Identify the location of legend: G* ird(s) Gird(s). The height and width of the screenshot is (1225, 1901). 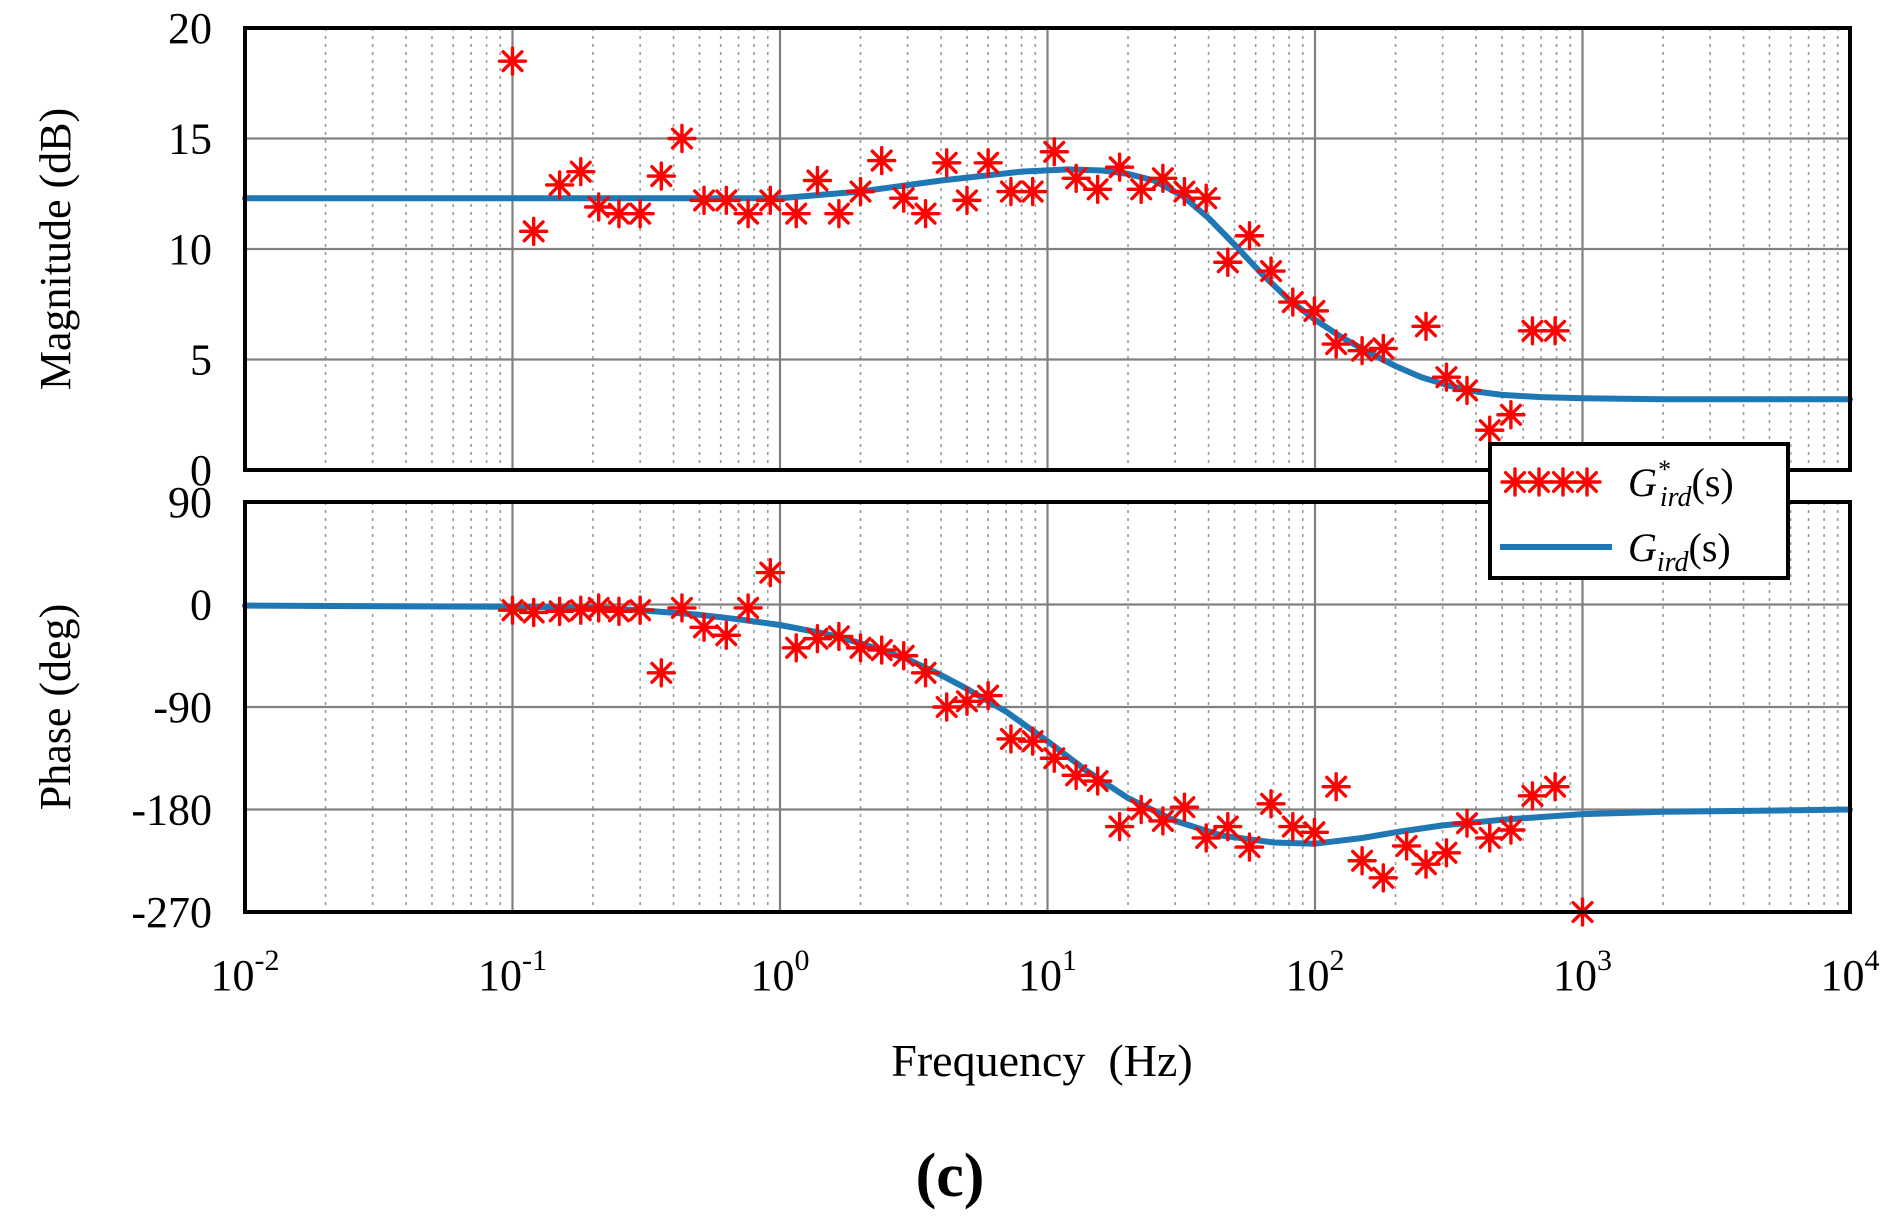
(1639, 511).